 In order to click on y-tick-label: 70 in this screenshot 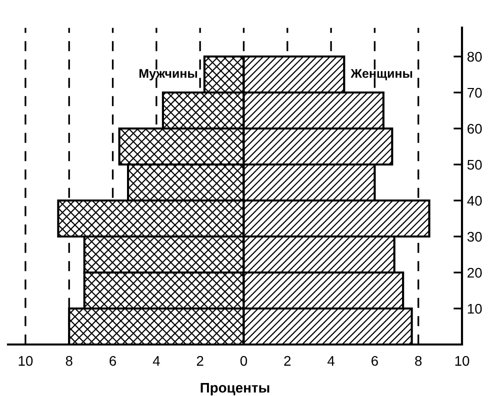, I will do `click(475, 93)`.